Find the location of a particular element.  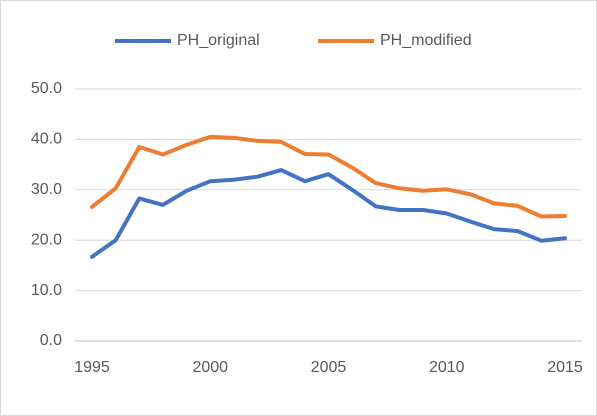

y-tick-label: 10.0 is located at coordinates (46, 290).